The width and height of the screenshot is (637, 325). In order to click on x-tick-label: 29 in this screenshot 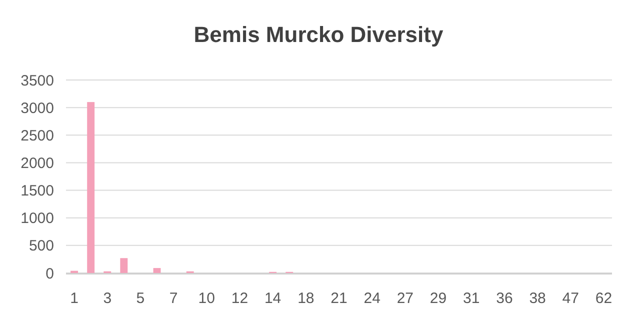, I will do `click(438, 298)`.